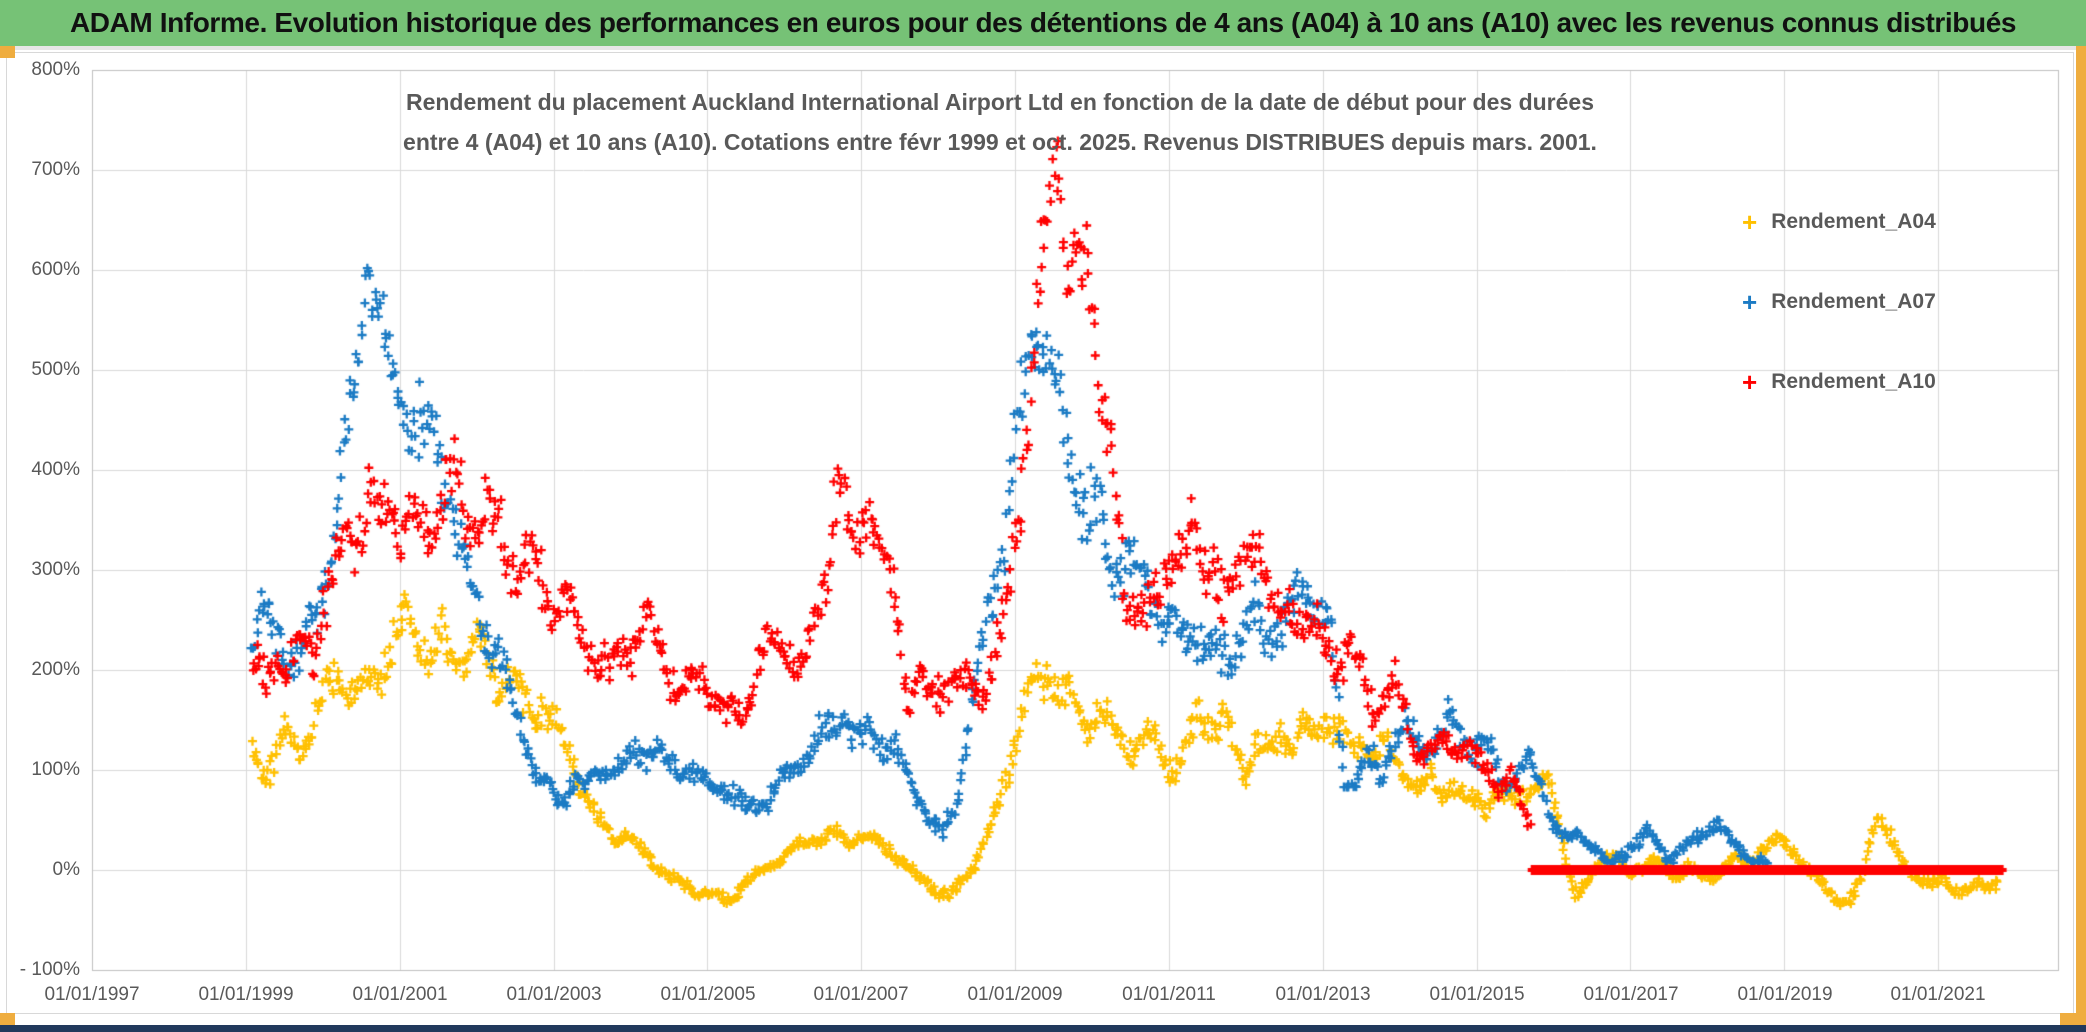  I want to click on x-tick-2011: 01/01/2011, so click(1169, 994).